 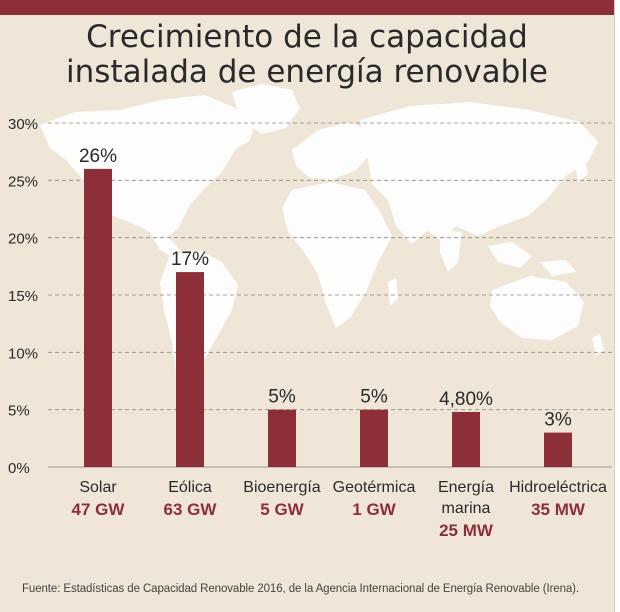 I want to click on y-axis-ticks: 0% 5% 10% 15% 20% 25% 30%, so click(x=23, y=296).